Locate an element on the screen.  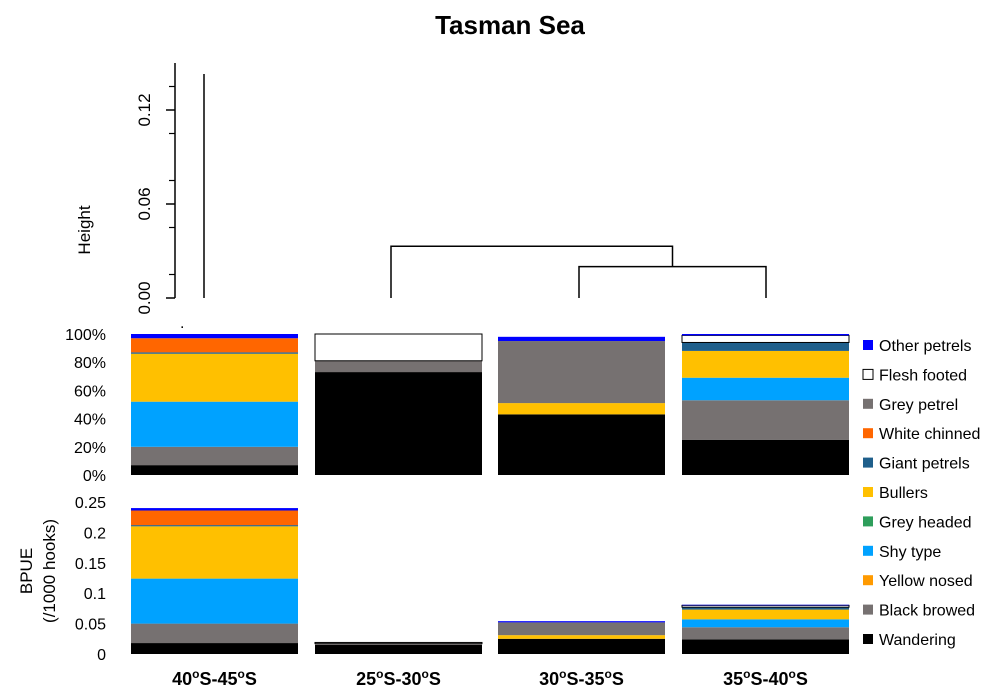
legend-label-flesh-footed: Flesh footed is located at coordinates (923, 375).